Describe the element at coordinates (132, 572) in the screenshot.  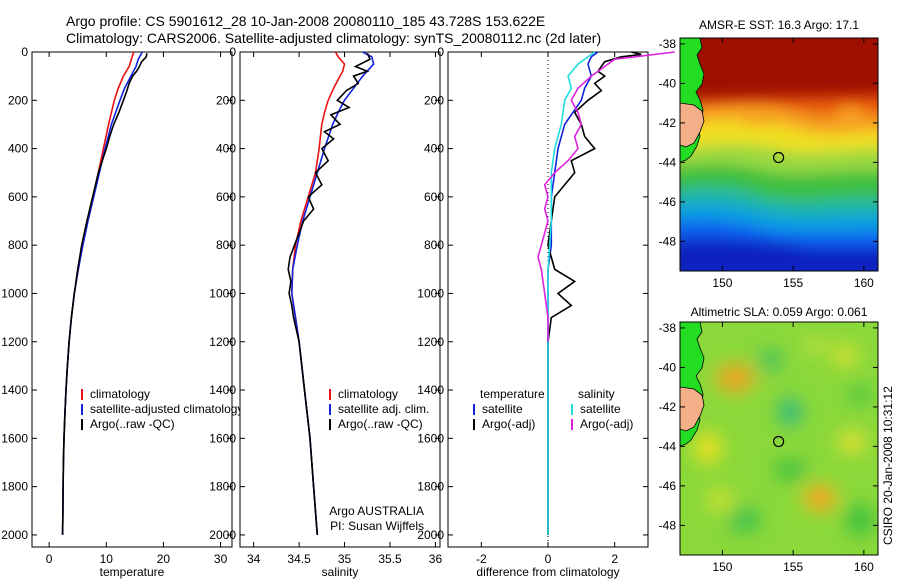
I see `x-axis-label: temperature` at that location.